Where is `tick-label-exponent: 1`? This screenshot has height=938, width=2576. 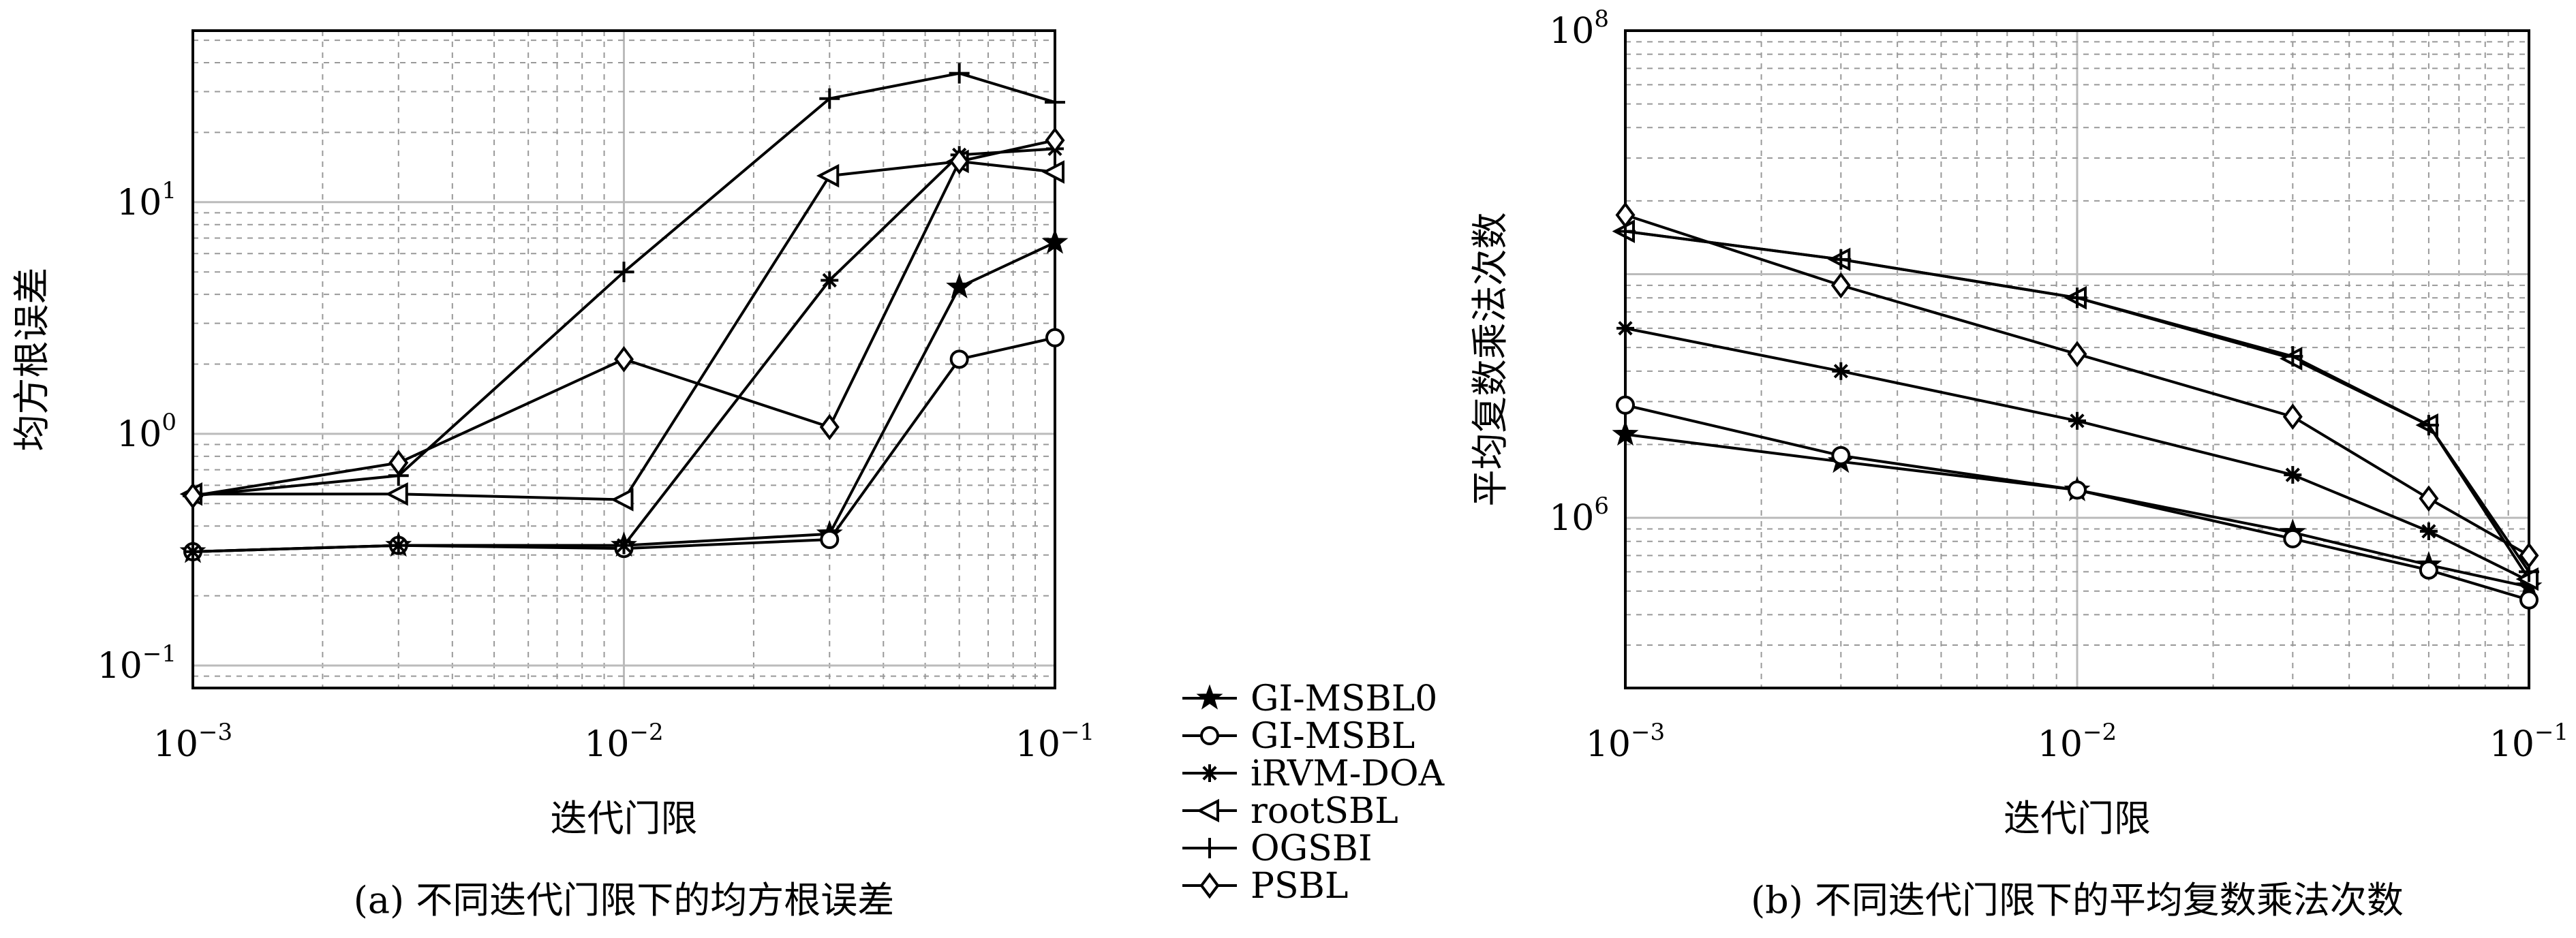
tick-label-exponent: 1 is located at coordinates (169, 190).